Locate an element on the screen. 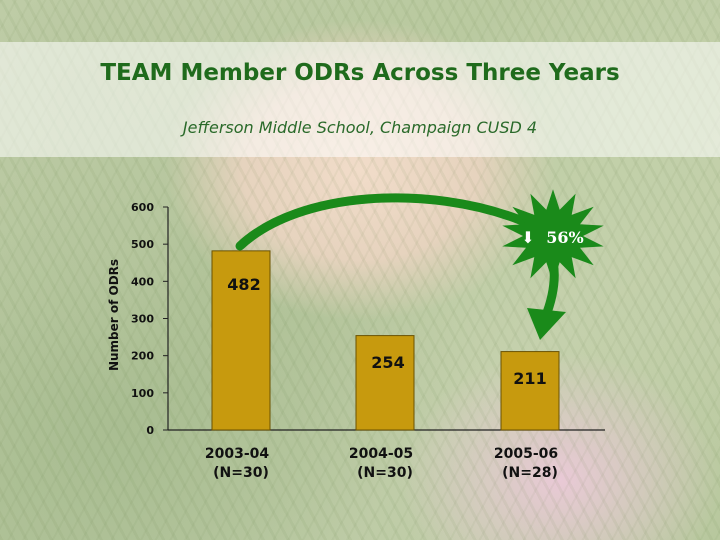 This screenshot has height=540, width=720. category-label: 2003-04 is located at coordinates (237, 454).